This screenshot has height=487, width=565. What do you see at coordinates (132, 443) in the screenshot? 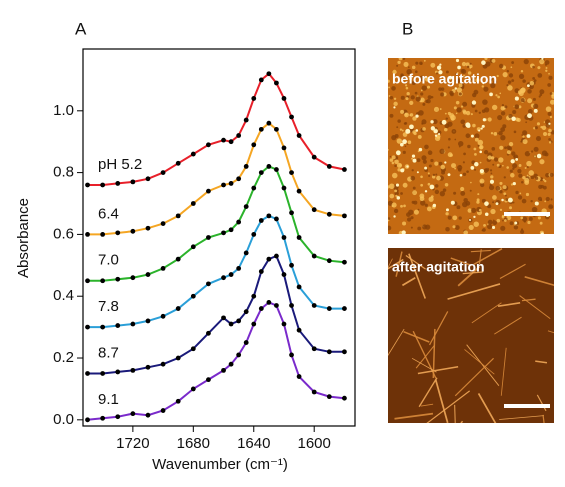
I see `x-tick-label: 1720` at bounding box center [132, 443].